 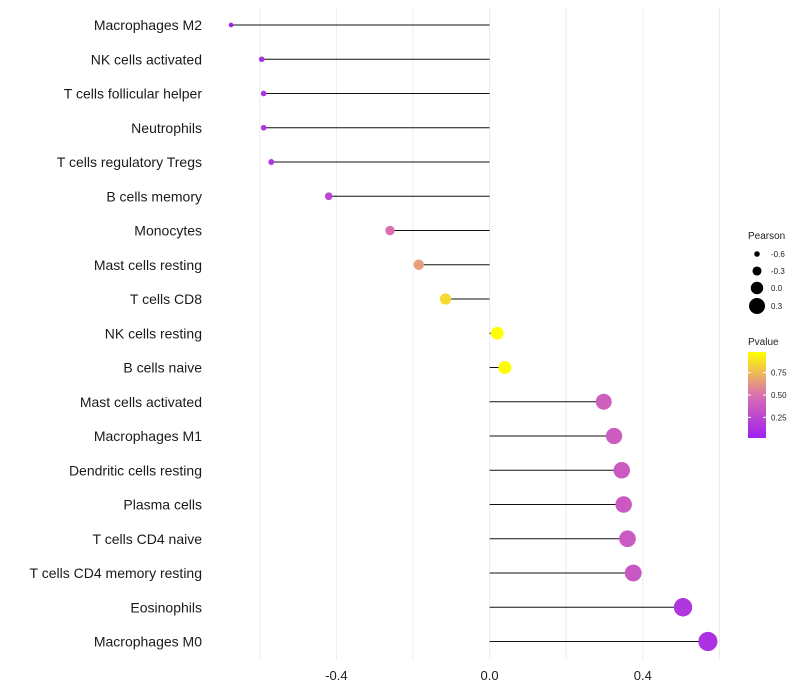 I want to click on category-label: T cells follicular helper, so click(x=133, y=94).